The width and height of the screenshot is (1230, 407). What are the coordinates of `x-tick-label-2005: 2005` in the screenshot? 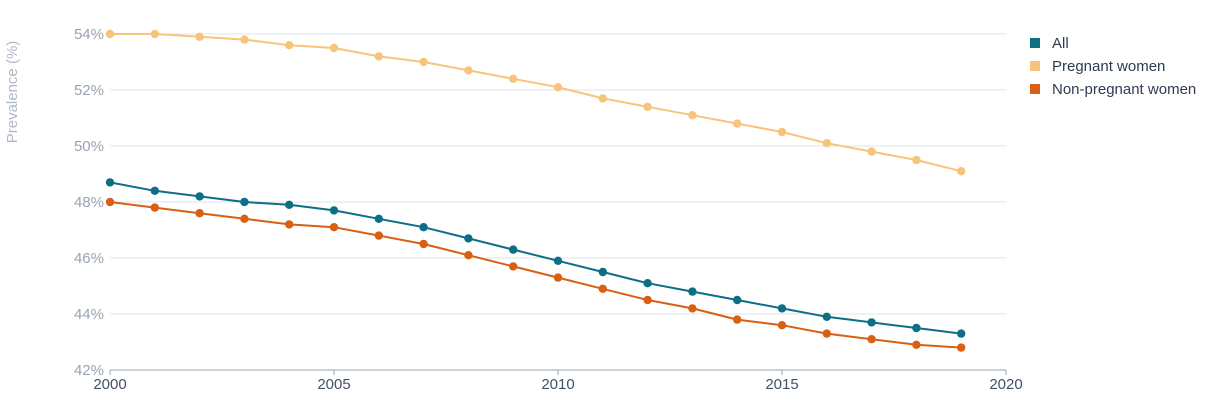 It's located at (333, 384).